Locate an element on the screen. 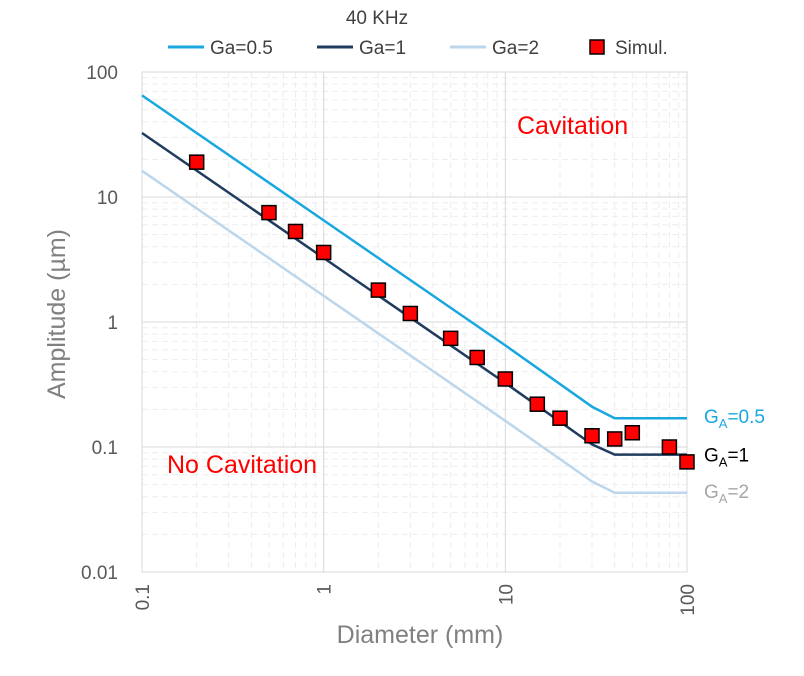 The image size is (804, 676). y-axis-tick-labels: 0.01 0.1 1 10 100 is located at coordinates (99, 323).